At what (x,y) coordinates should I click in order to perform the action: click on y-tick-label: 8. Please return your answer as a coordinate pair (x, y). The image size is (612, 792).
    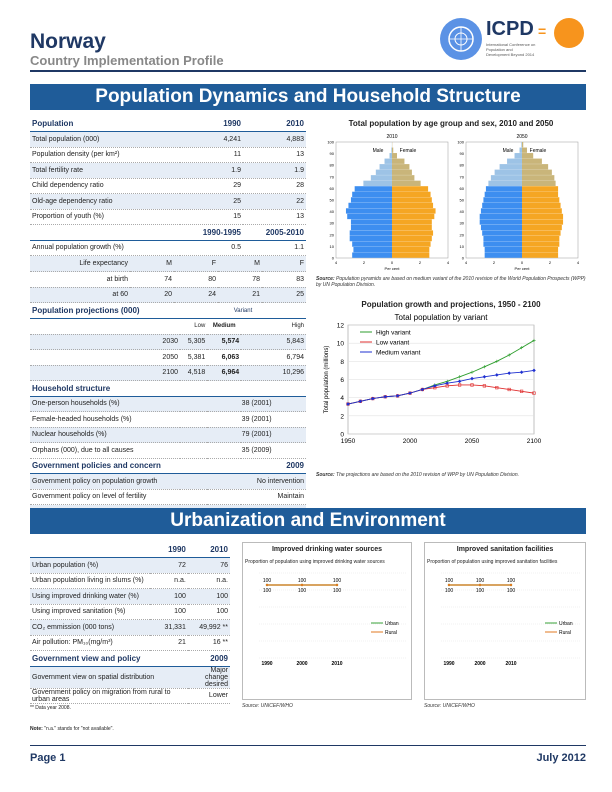
    Looking at the image, I should click on (342, 362).